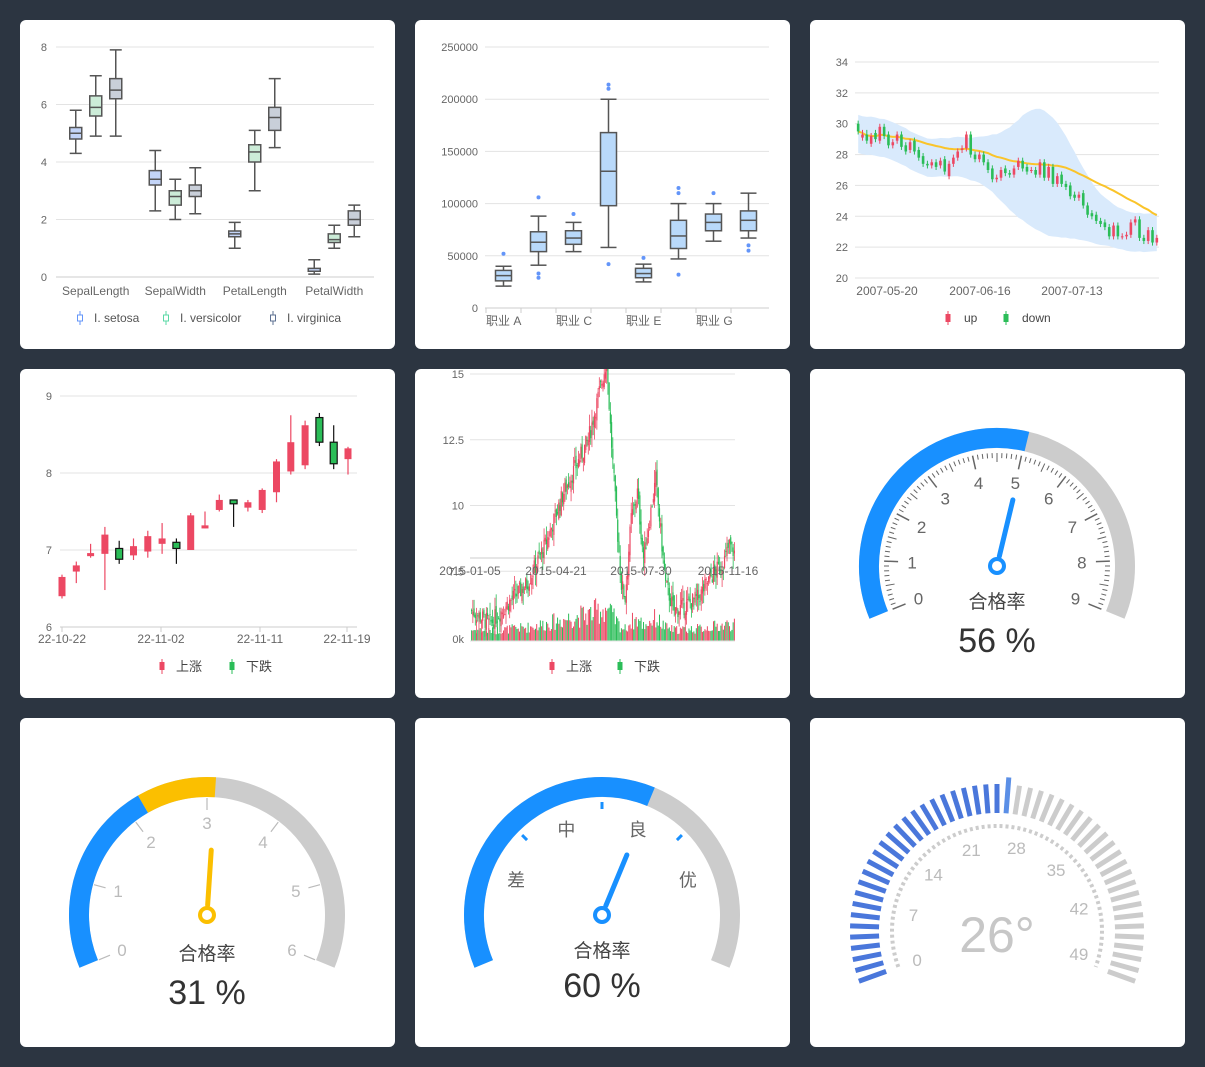 Image resolution: width=1205 pixels, height=1067 pixels. Describe the element at coordinates (49, 551) in the screenshot. I see `chart_data.3-y-tick-label: 7` at that location.